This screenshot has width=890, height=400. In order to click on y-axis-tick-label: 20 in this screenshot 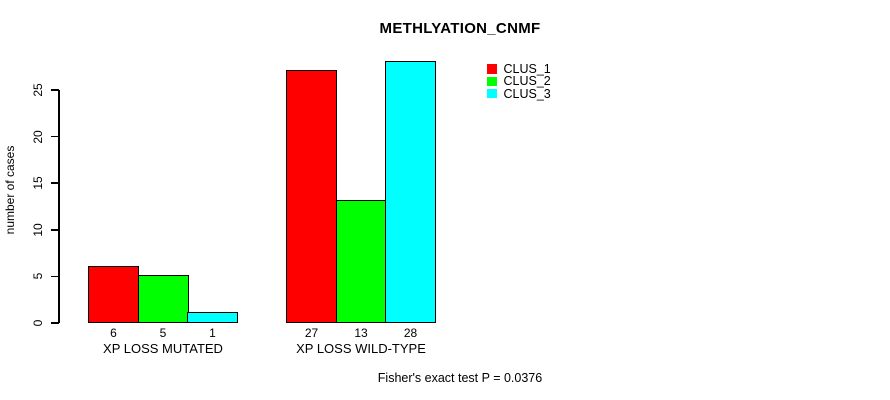, I will do `click(38, 136)`.